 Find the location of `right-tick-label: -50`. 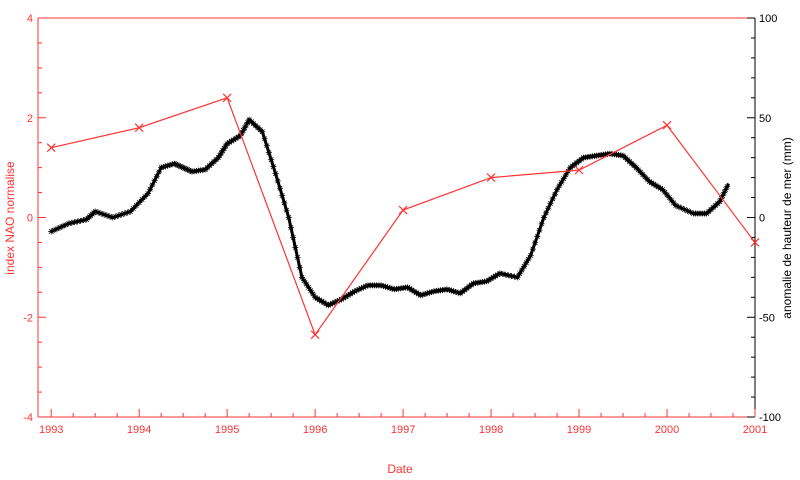

right-tick-label: -50 is located at coordinates (767, 318).